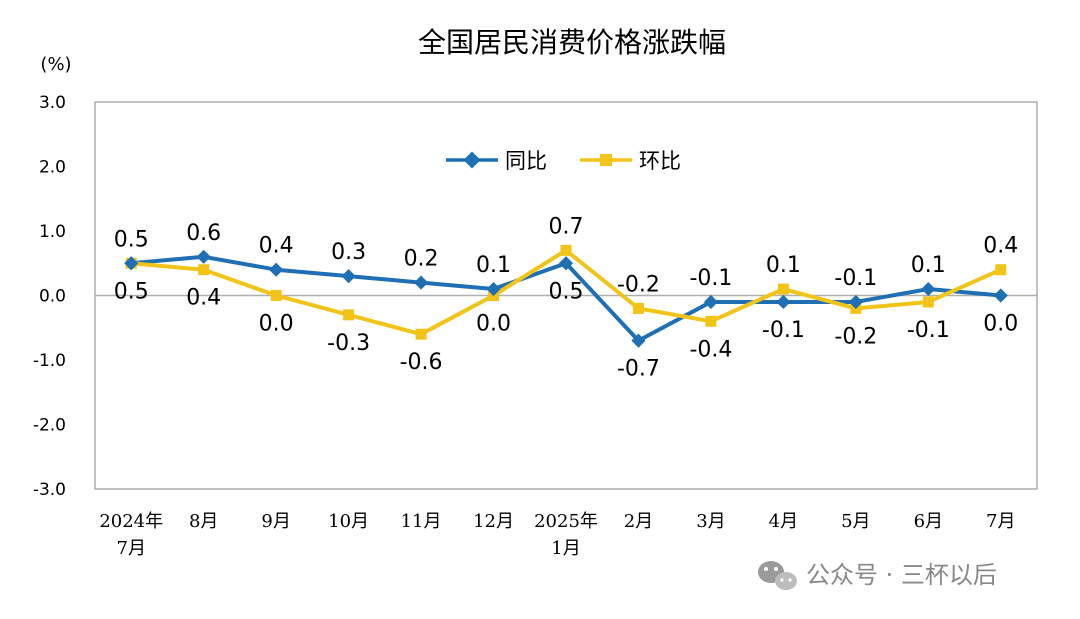  I want to click on legend-marker-yoy, so click(472, 160).